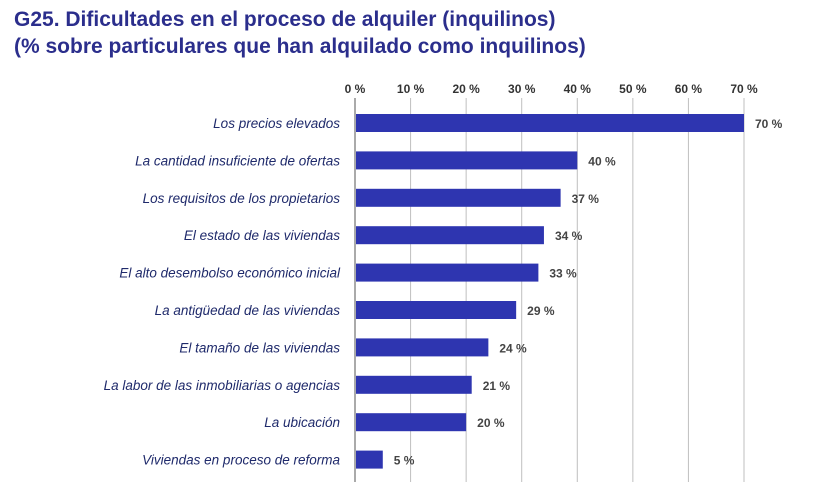 The height and width of the screenshot is (496, 827). Describe the element at coordinates (689, 89) in the screenshot. I see `x-tick-label: 60 %` at that location.